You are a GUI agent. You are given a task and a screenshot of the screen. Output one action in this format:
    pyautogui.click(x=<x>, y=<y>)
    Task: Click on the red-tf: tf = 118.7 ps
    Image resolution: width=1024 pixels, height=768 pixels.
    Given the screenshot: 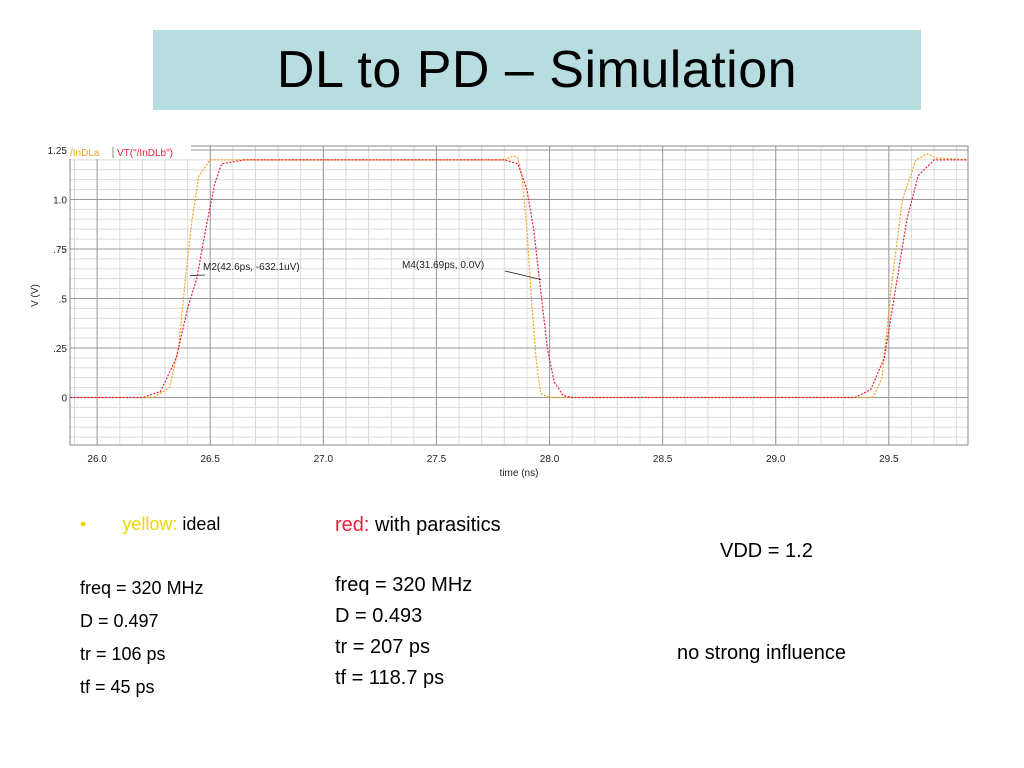 What is the action you would take?
    pyautogui.click(x=390, y=678)
    